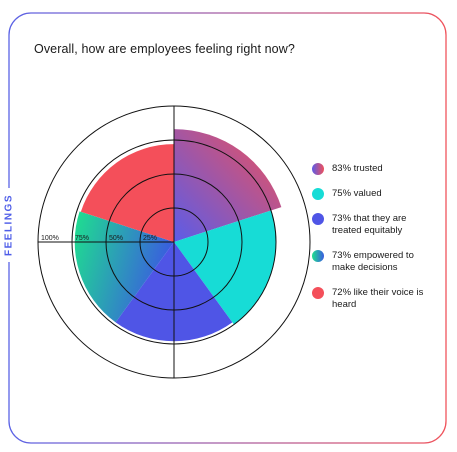  What do you see at coordinates (150, 238) in the screenshot?
I see `tick-label-25: 25%` at bounding box center [150, 238].